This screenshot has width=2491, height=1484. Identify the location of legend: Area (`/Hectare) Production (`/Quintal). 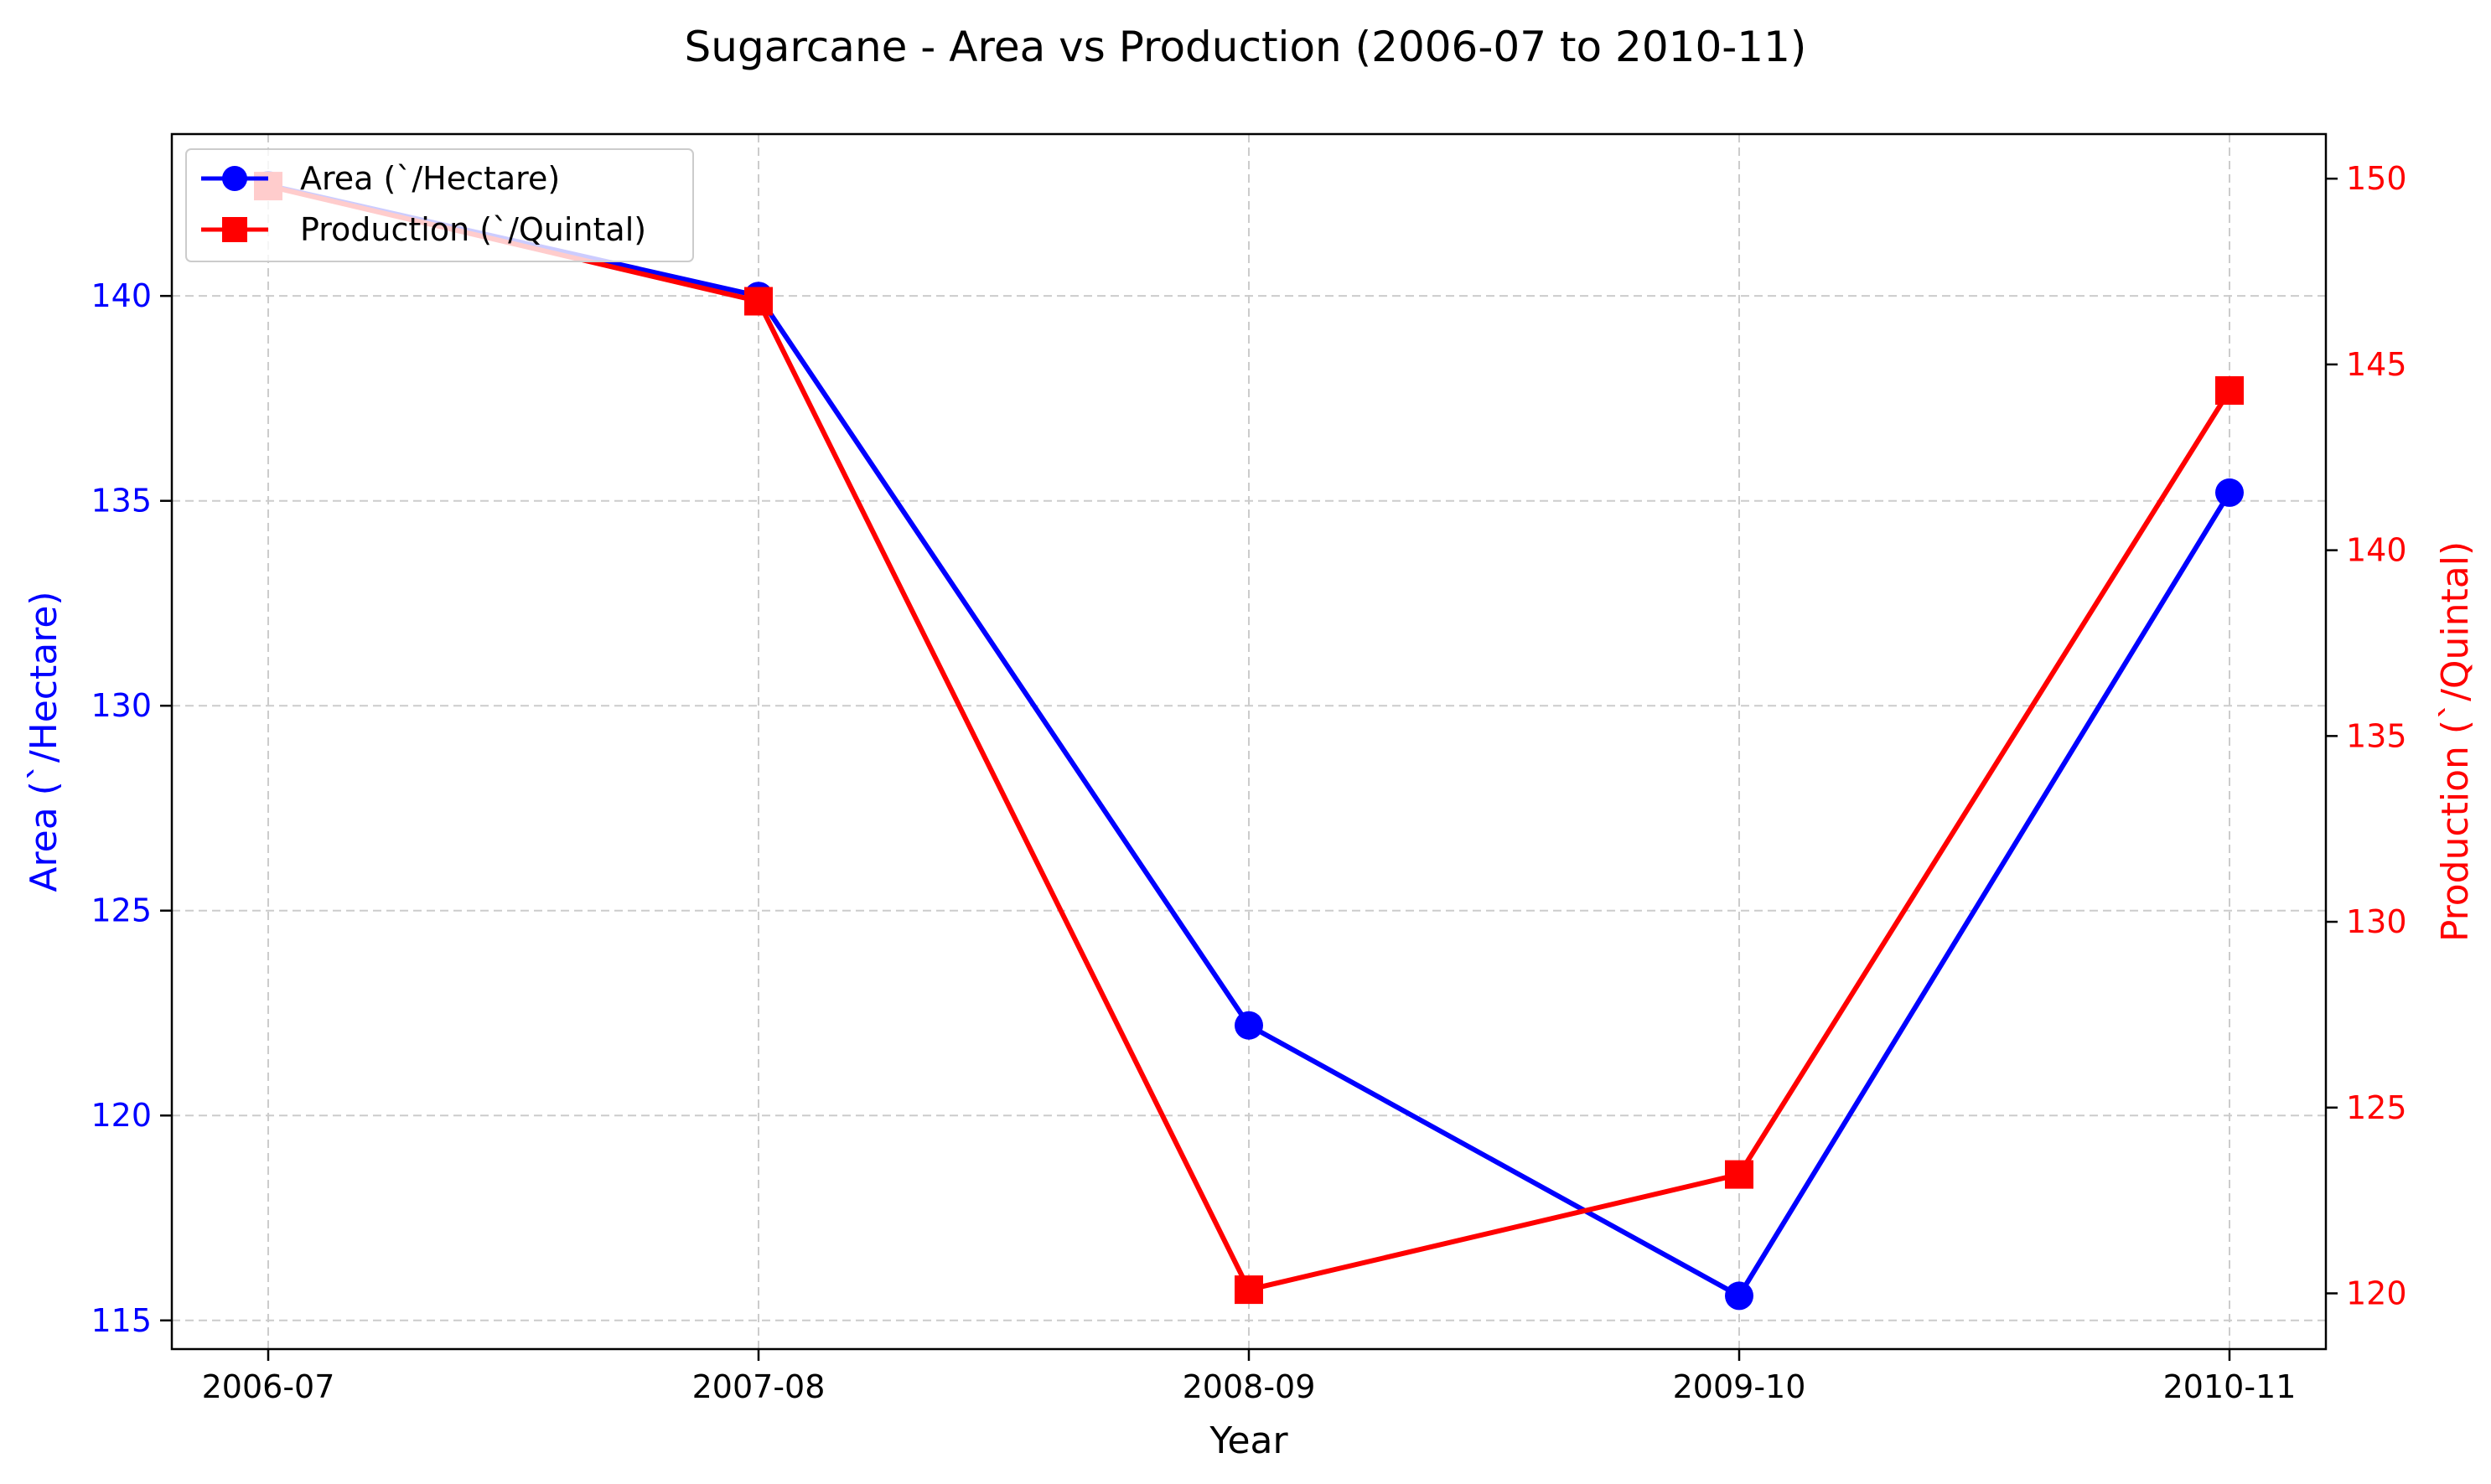
(439, 205).